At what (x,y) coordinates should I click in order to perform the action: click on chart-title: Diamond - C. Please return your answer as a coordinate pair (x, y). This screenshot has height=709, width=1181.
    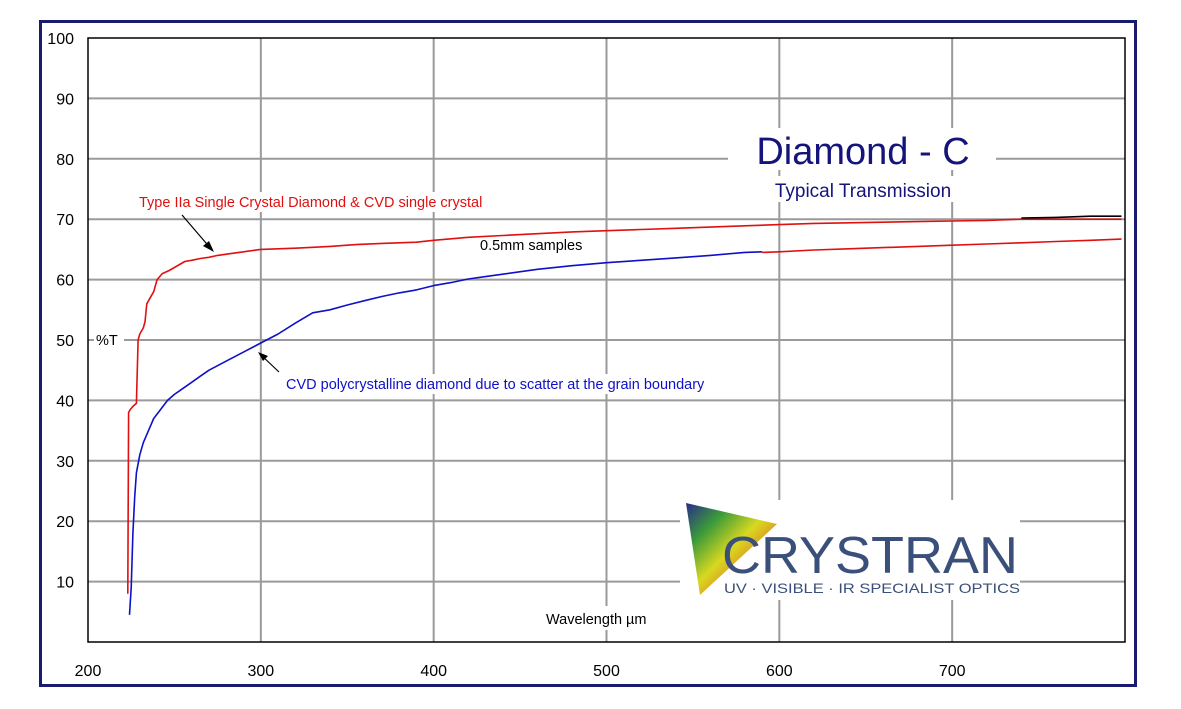
    Looking at the image, I should click on (862, 152).